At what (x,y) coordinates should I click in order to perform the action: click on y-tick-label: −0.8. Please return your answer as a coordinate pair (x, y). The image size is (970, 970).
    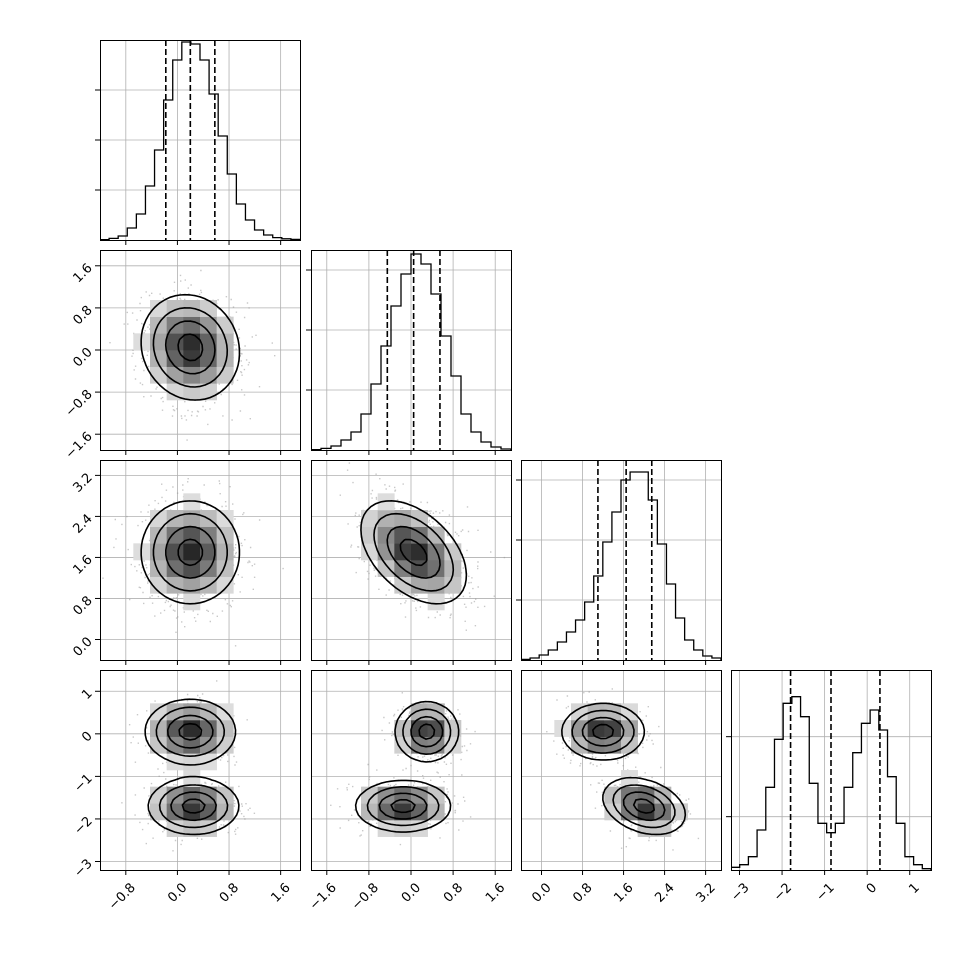
    Looking at the image, I should click on (79, 403).